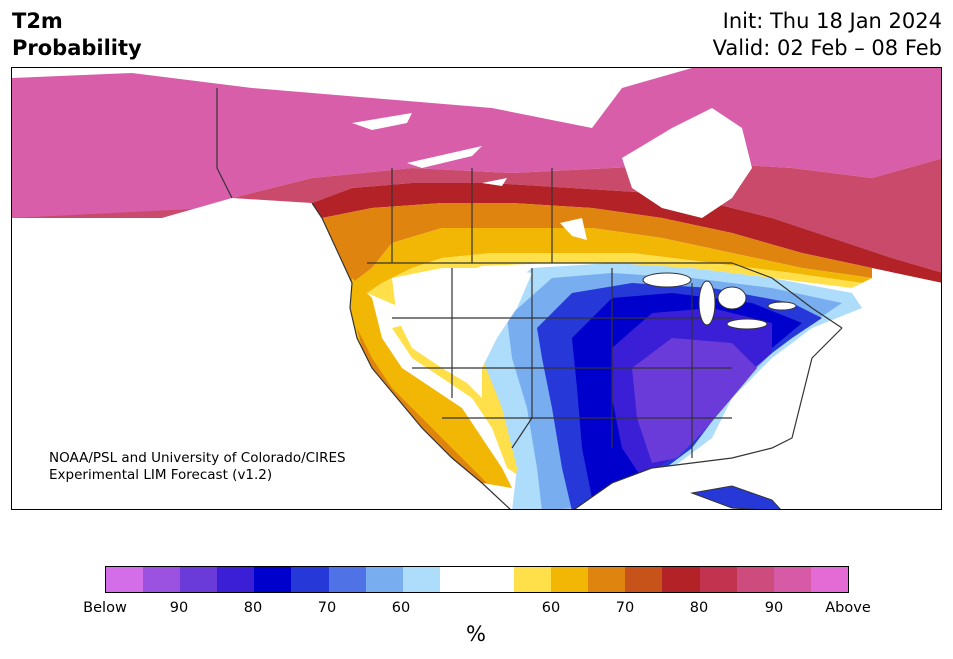  What do you see at coordinates (757, 478) in the screenshot?
I see `ocean-gulf` at bounding box center [757, 478].